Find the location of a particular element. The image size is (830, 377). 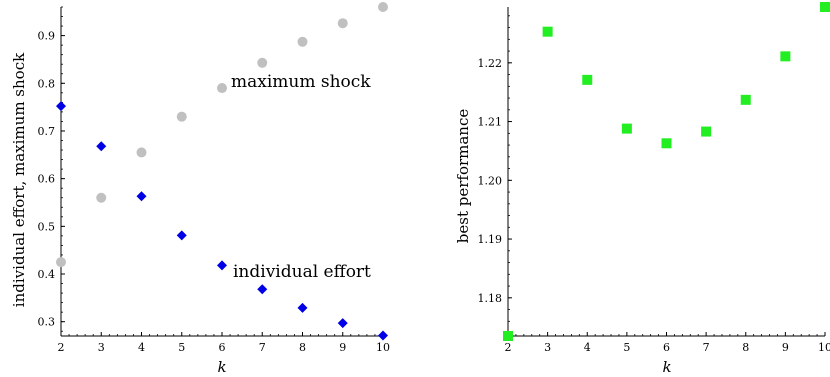

right-chart-x-tick-label: 8 is located at coordinates (745, 347).